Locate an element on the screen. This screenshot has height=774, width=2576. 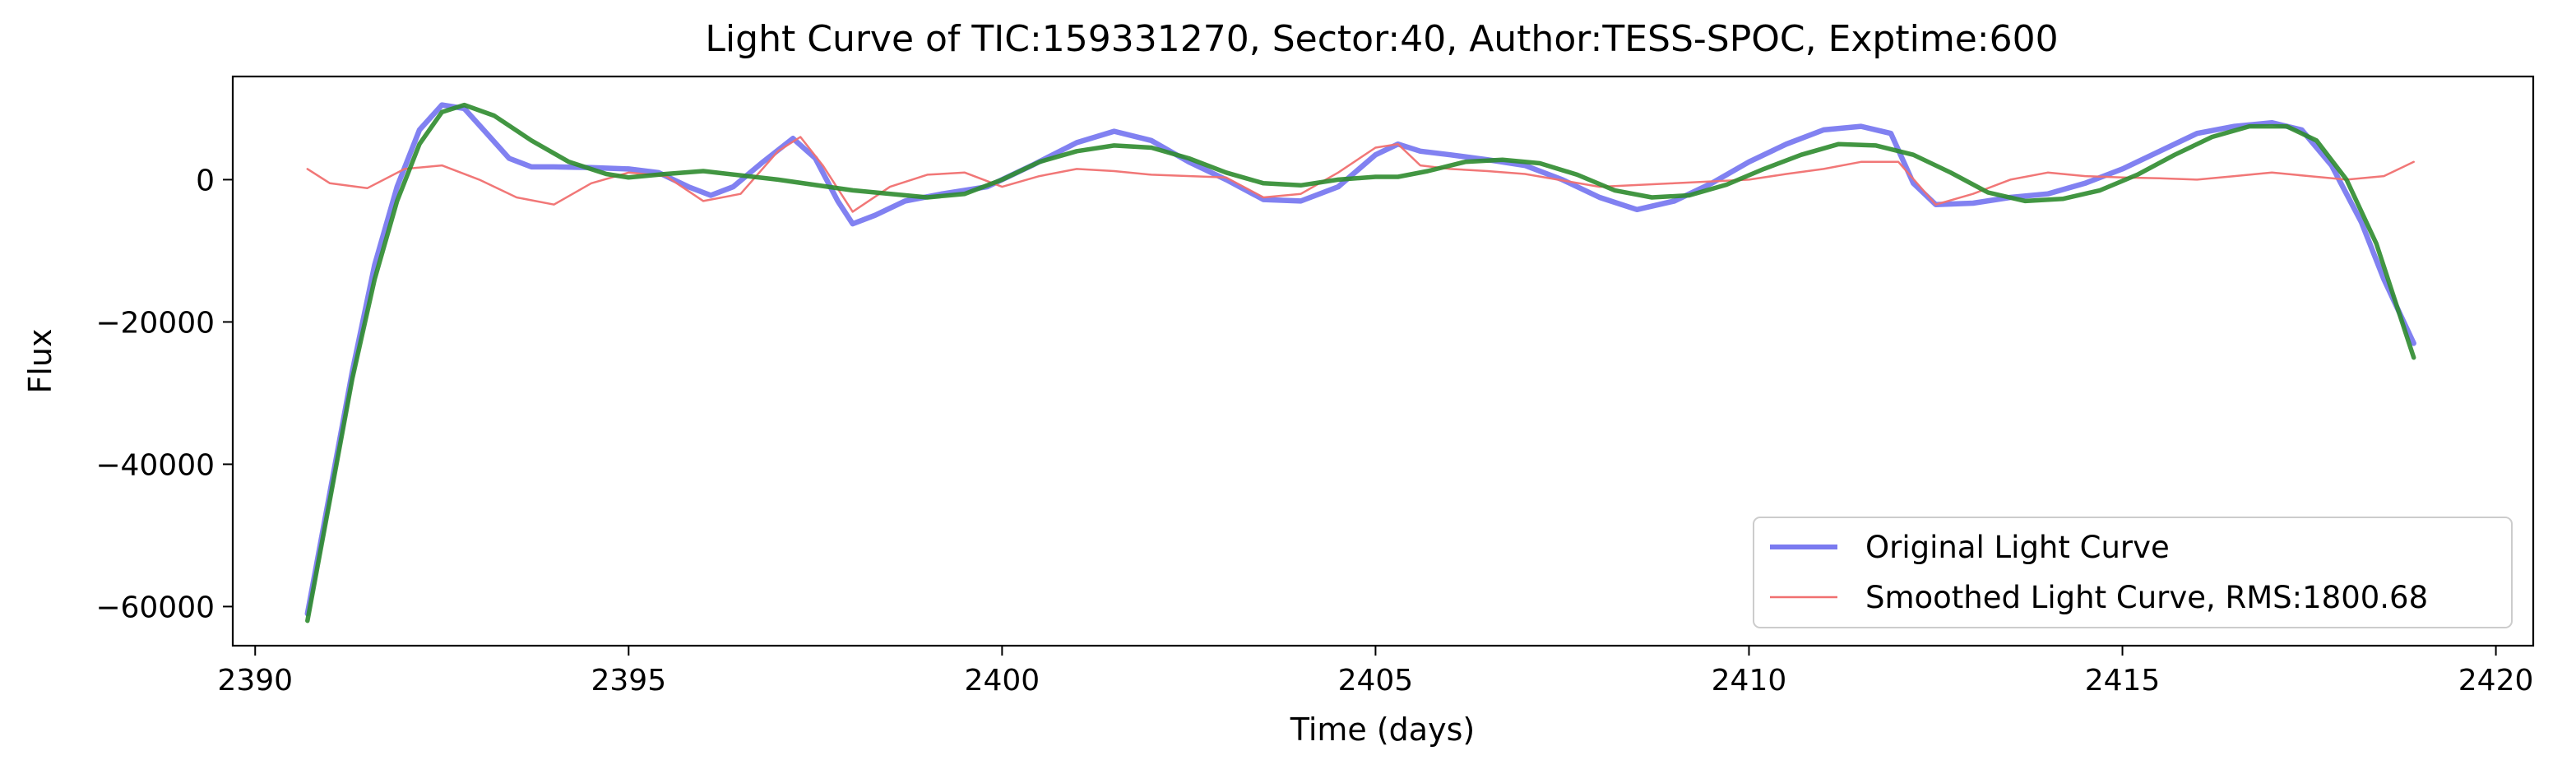
x-tick-label: 2405 is located at coordinates (1376, 681).